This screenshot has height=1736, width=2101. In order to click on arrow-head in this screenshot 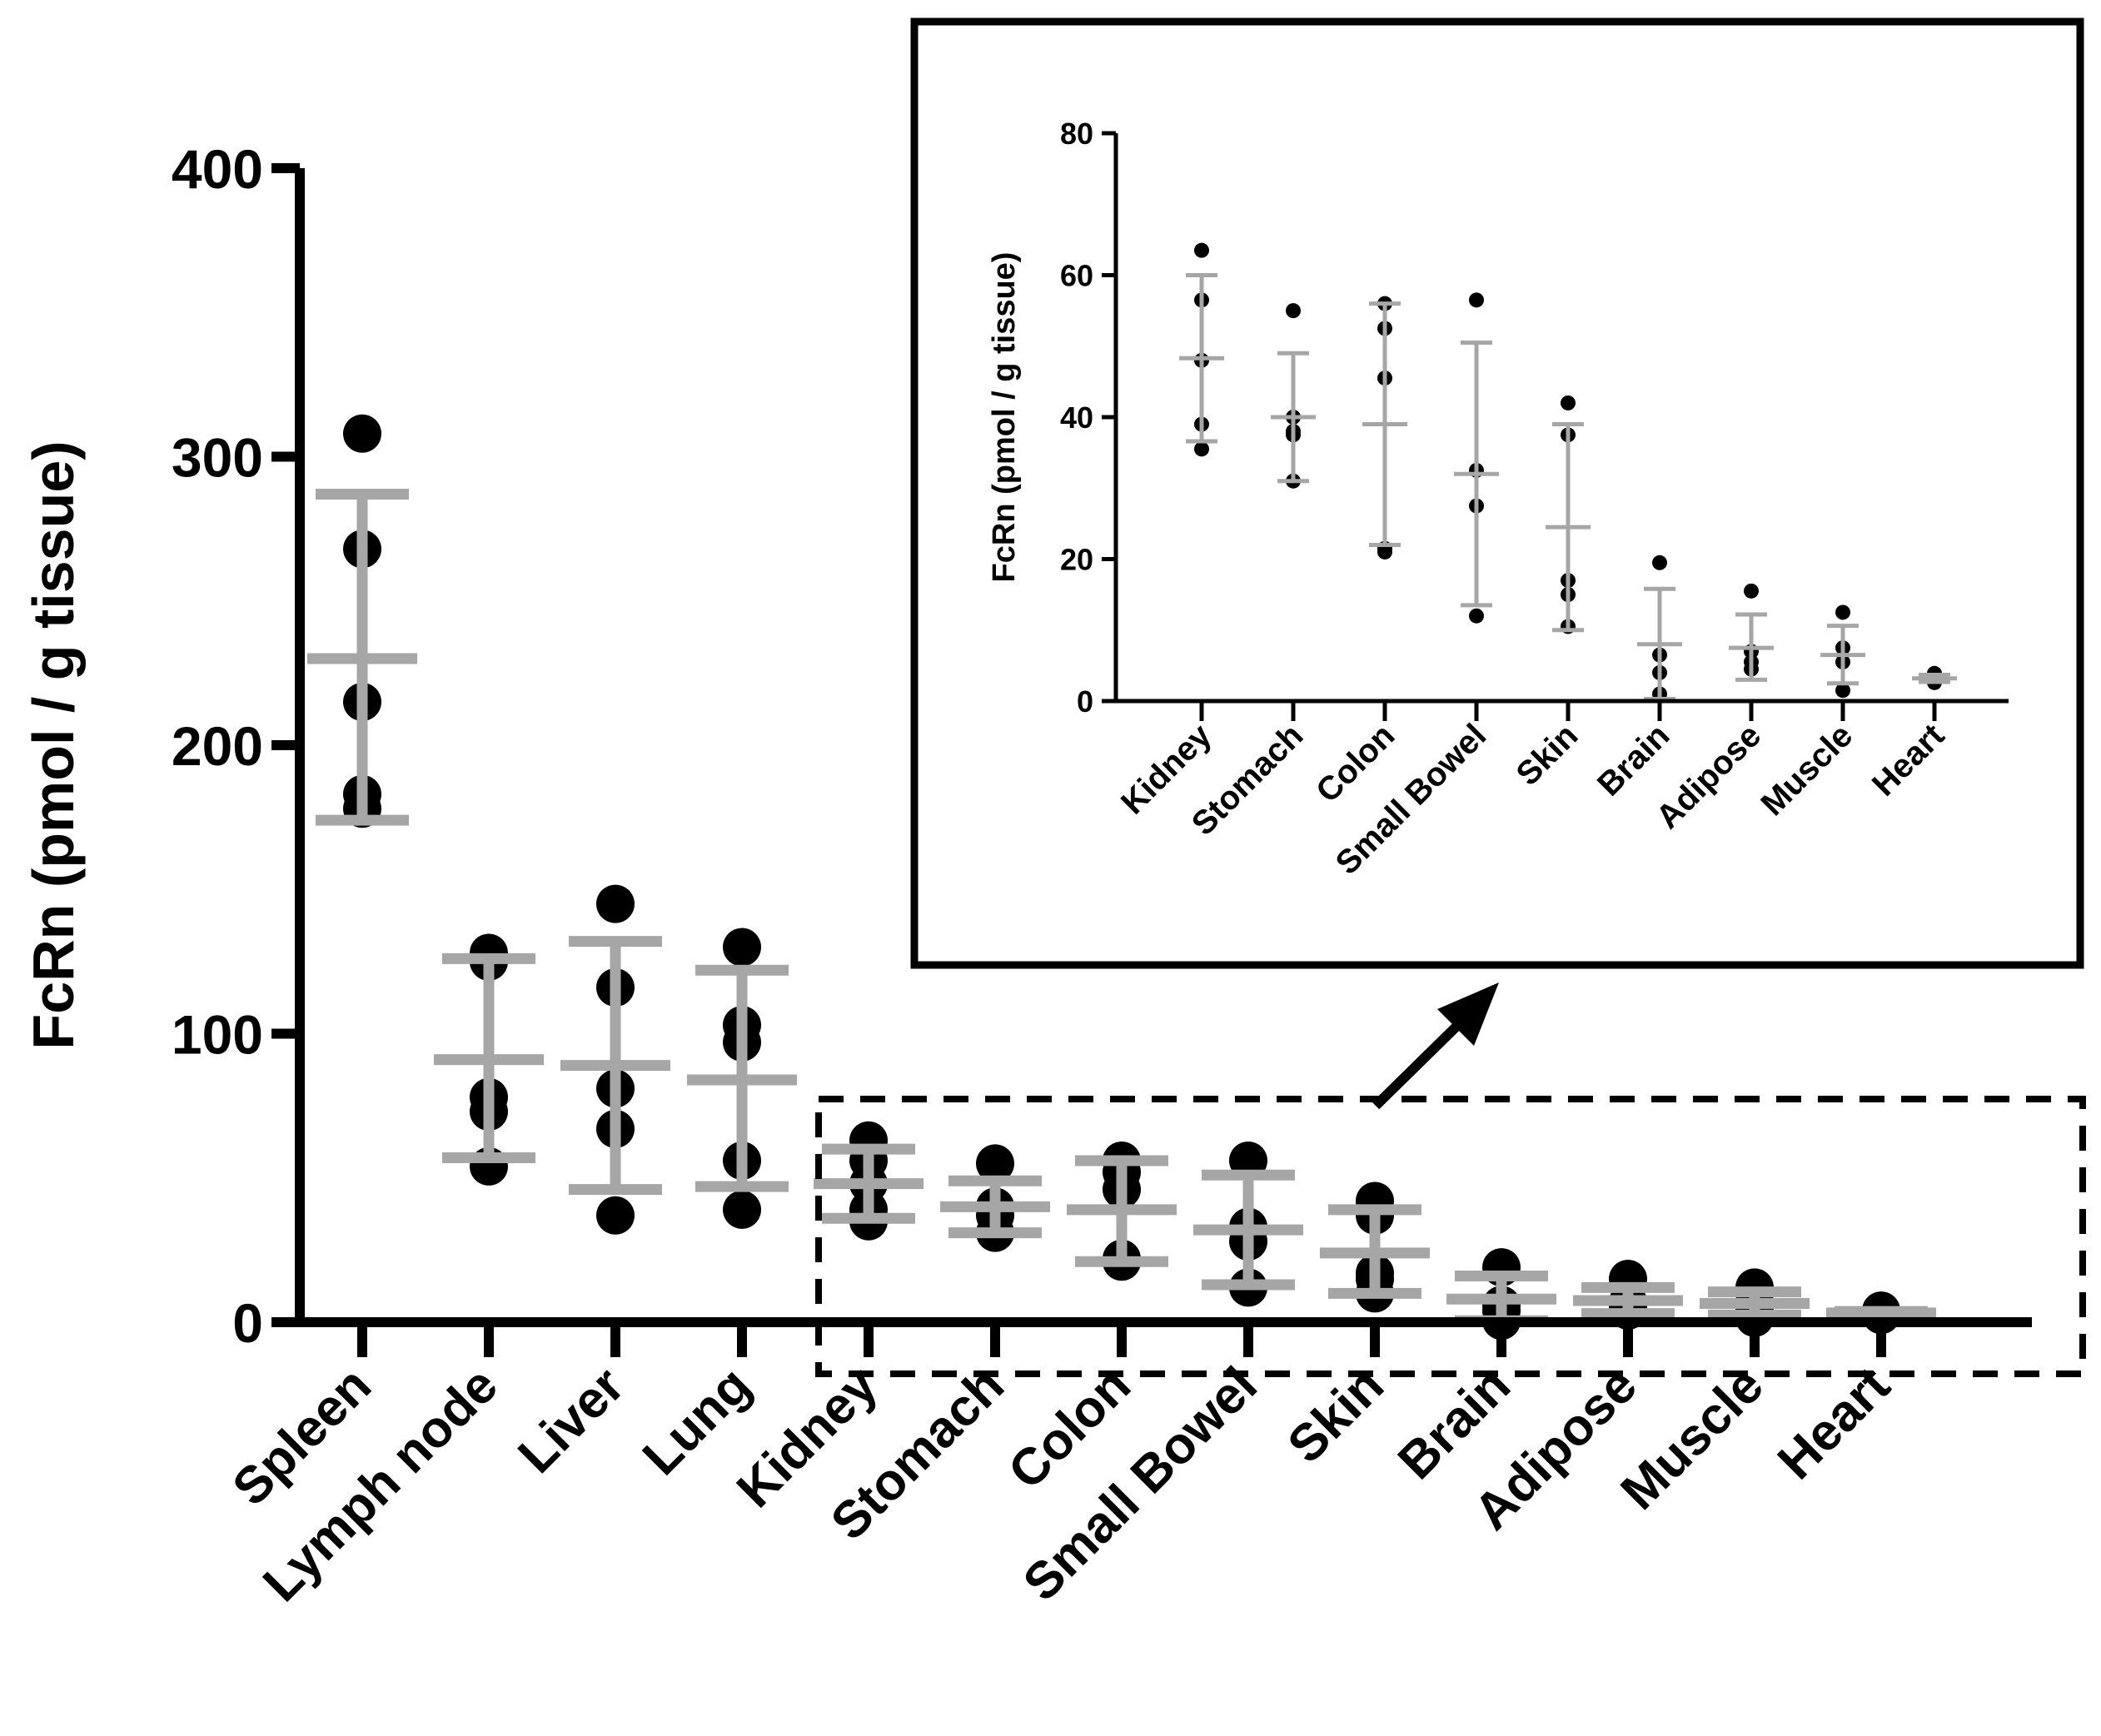, I will do `click(1468, 1014)`.